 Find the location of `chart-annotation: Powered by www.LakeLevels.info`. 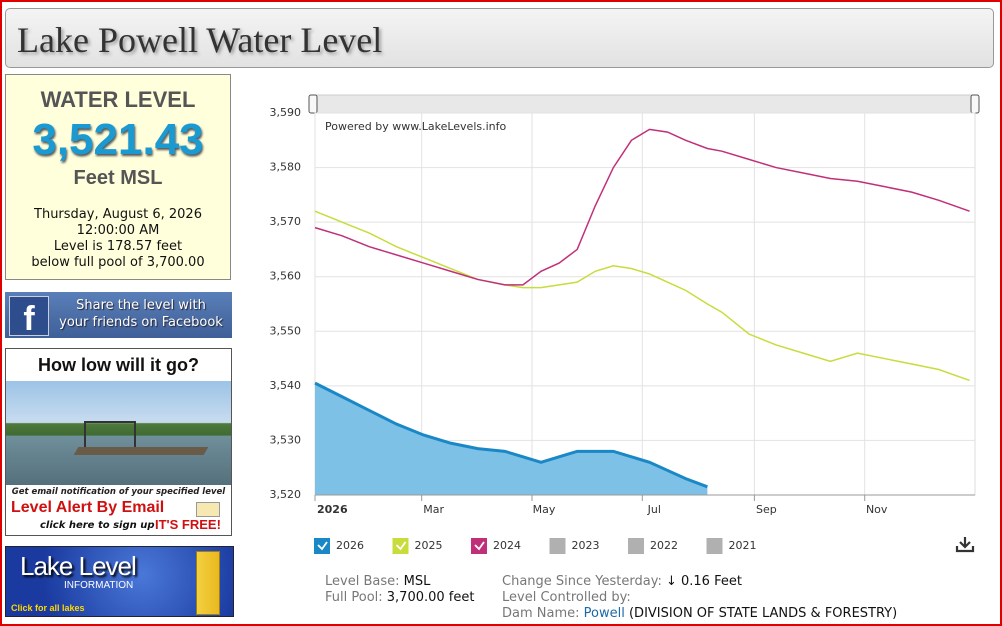

chart-annotation: Powered by www.LakeLevels.info is located at coordinates (416, 126).